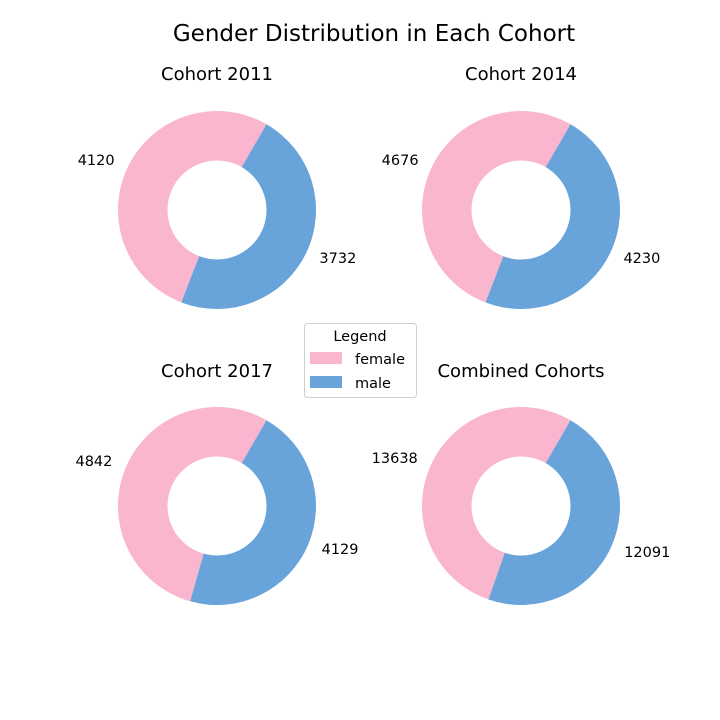 This screenshot has height=720, width=720. What do you see at coordinates (395, 459) in the screenshot?
I see `donut-value-label-female: 13638` at bounding box center [395, 459].